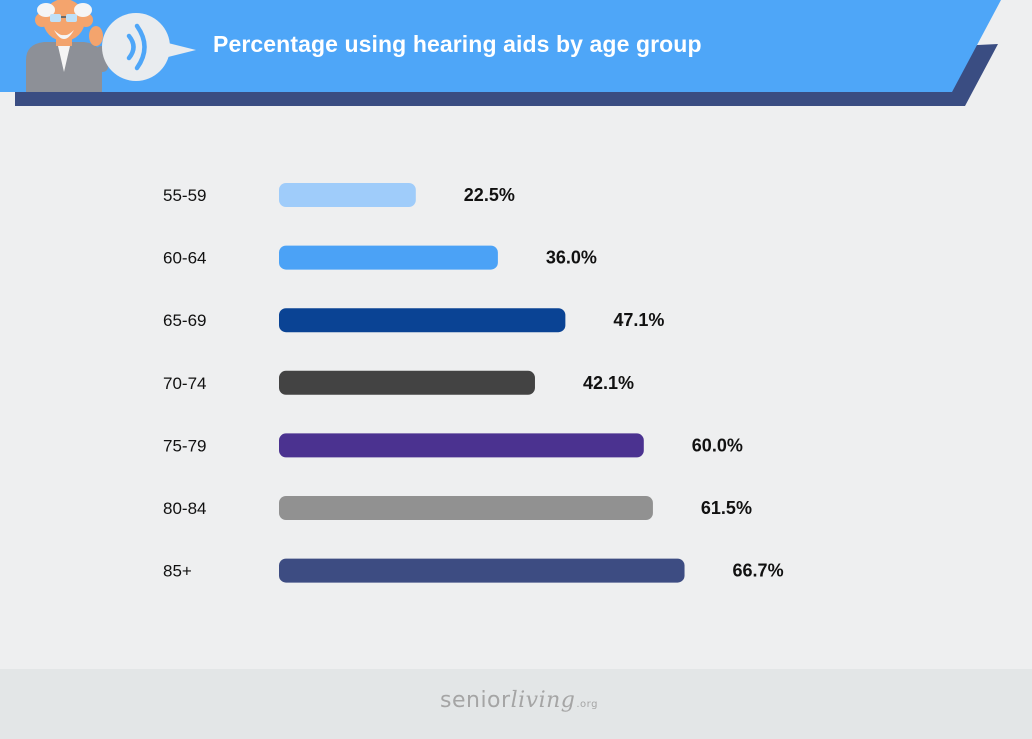  What do you see at coordinates (571, 258) in the screenshot?
I see `value-label: 36.0%` at bounding box center [571, 258].